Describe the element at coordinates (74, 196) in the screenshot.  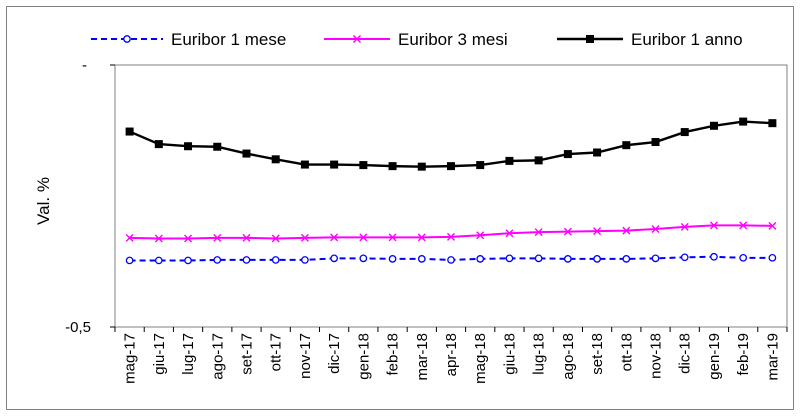
I see `y-axis: - -0,5 Val. %` at that location.